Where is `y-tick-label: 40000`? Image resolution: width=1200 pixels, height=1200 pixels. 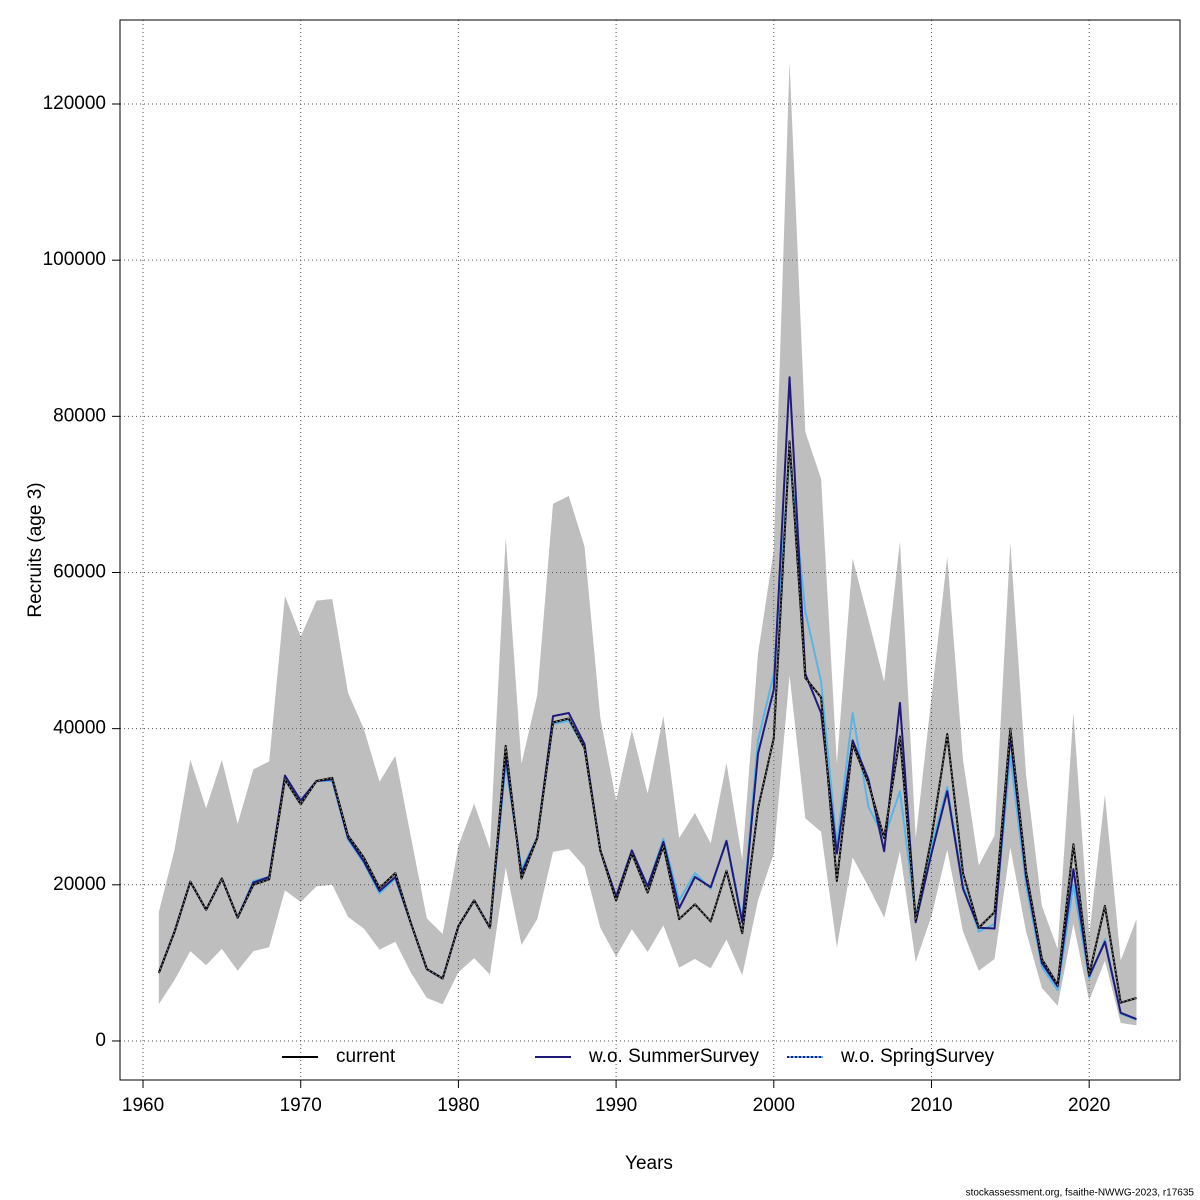 y-tick-label: 40000 is located at coordinates (79, 728).